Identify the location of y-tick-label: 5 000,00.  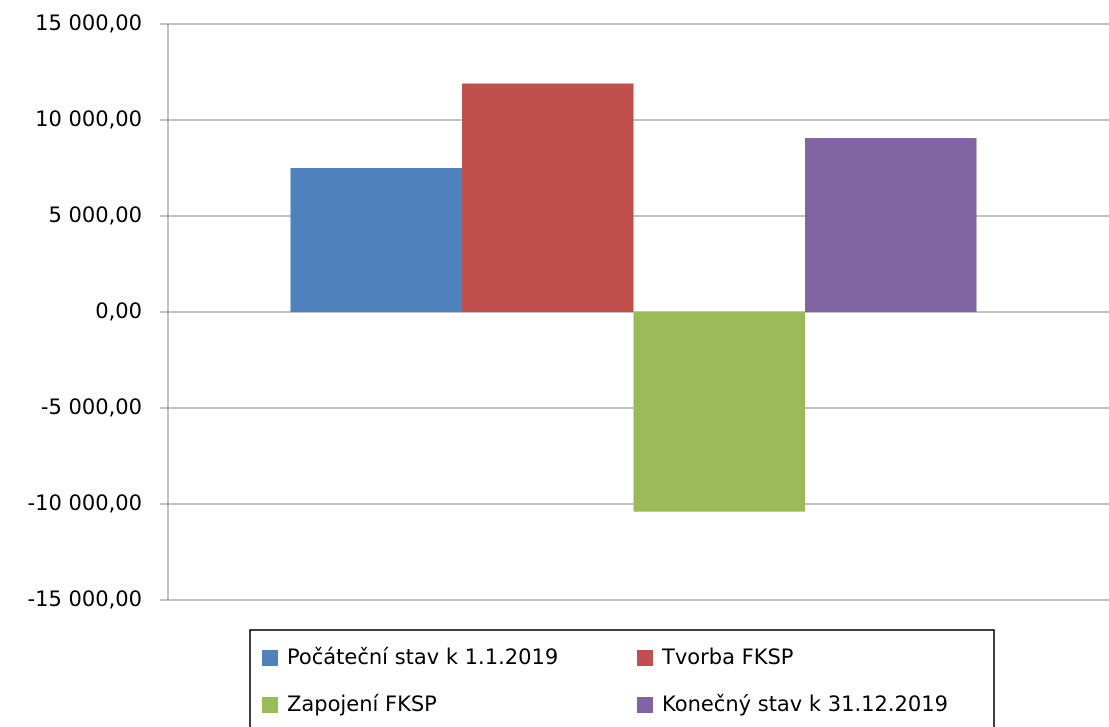
(95, 215).